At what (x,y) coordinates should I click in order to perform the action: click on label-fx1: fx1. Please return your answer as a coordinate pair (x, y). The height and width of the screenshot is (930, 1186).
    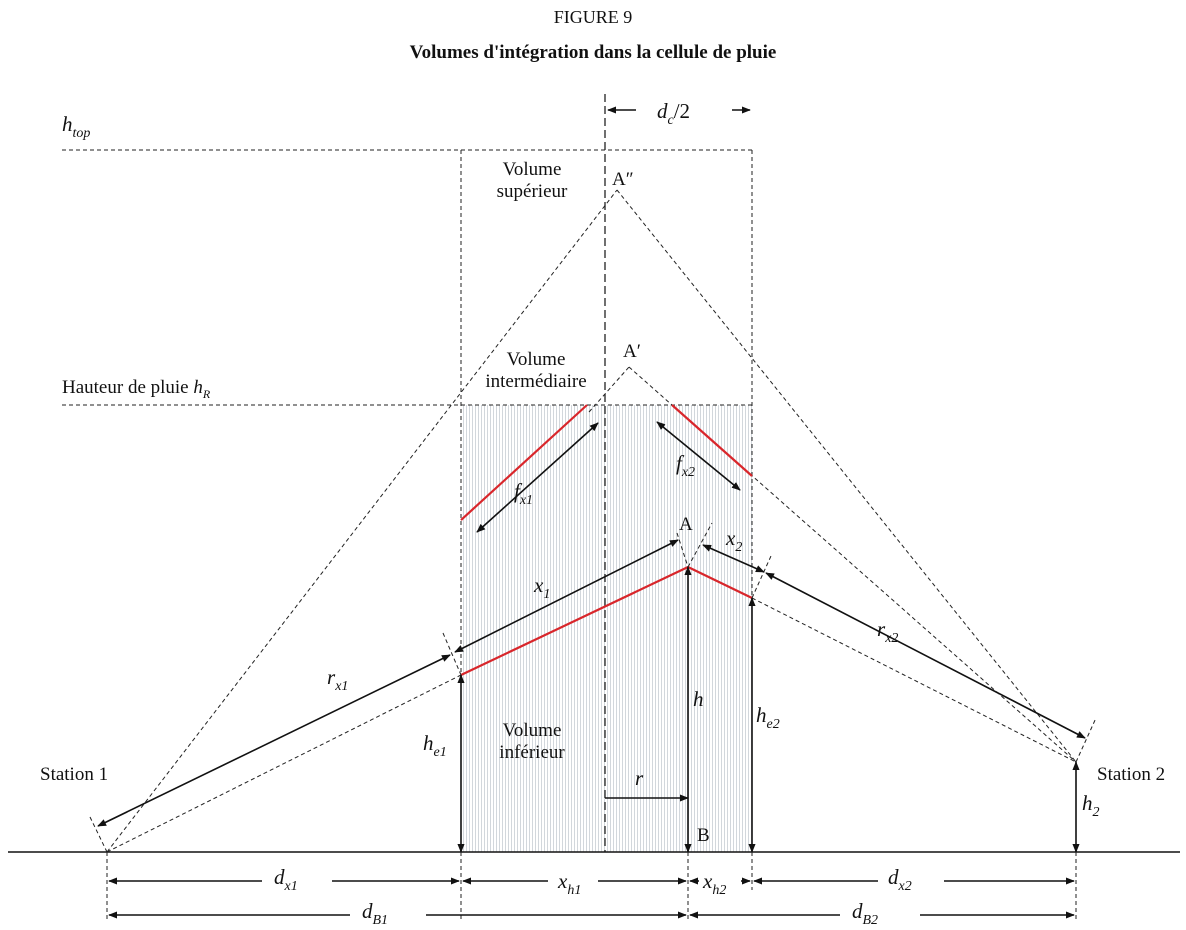
    Looking at the image, I should click on (523, 493).